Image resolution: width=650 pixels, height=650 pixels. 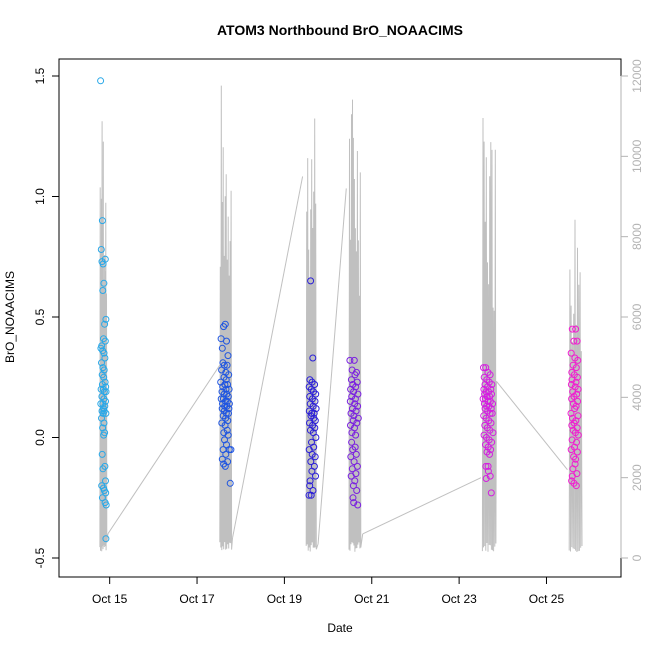 I want to click on y-tick-label: -0.5, so click(x=40, y=557).